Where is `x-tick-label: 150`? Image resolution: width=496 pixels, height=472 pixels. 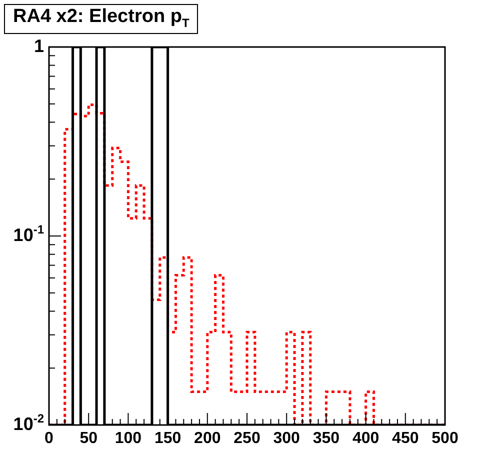 x-tick-label: 150 is located at coordinates (168, 439).